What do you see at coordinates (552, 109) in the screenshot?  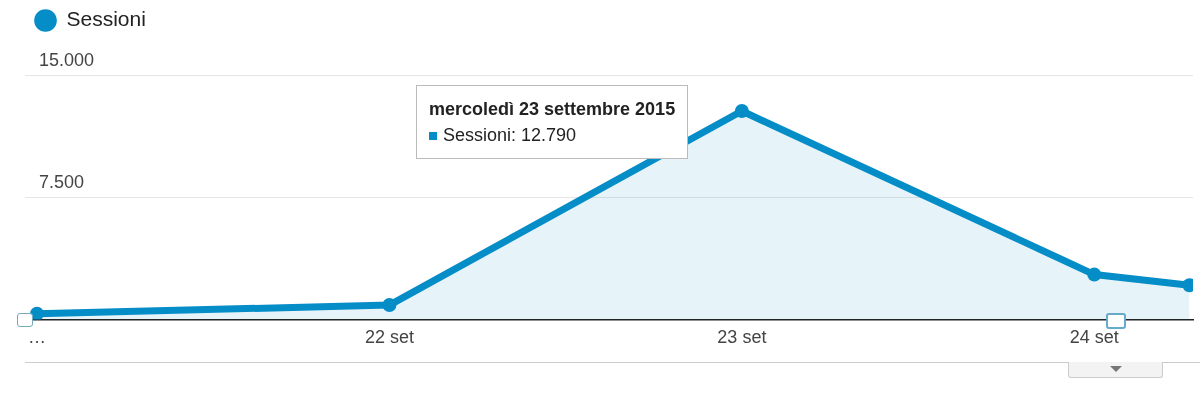 I see `annotation: mercoledì 23 settembre 2015` at bounding box center [552, 109].